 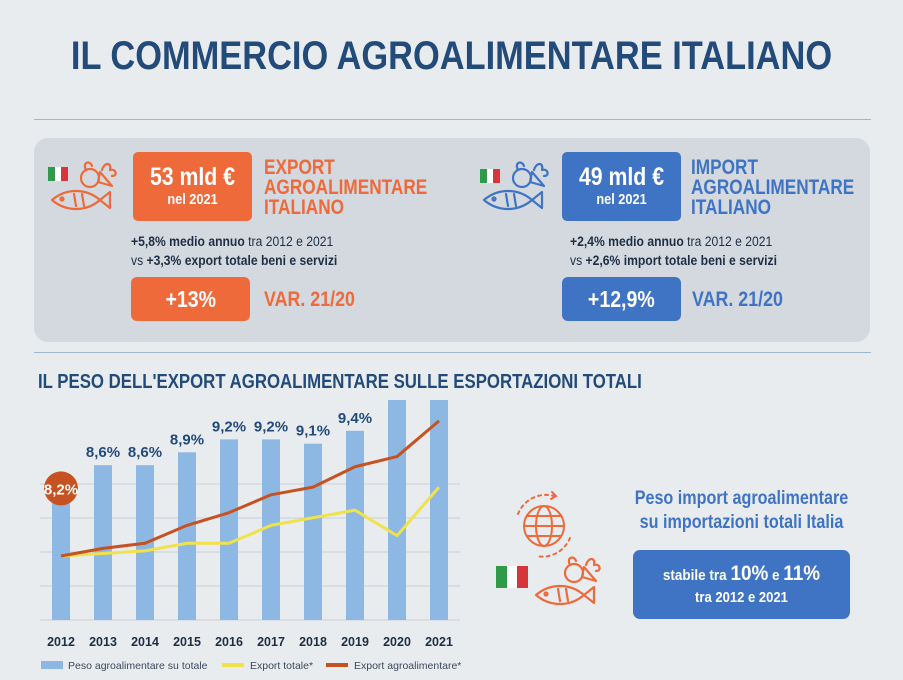 I want to click on x-axis-label: 2015, so click(x=187, y=642).